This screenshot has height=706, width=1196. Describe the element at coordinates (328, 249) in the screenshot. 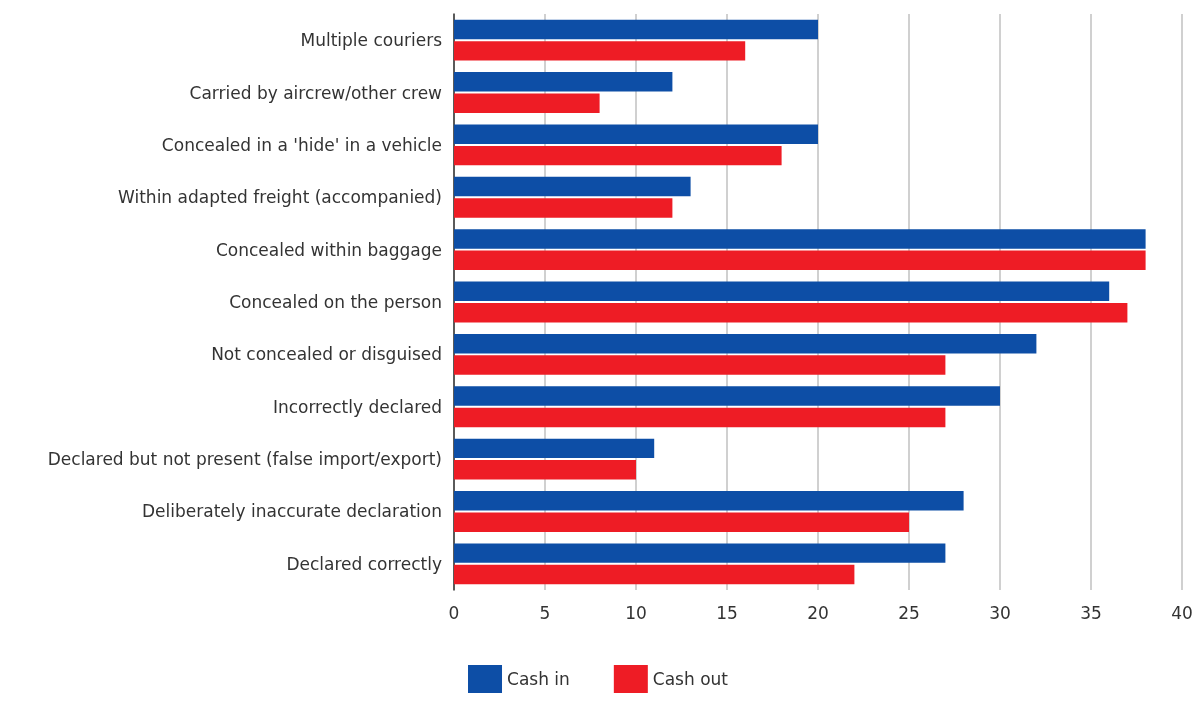

I see `y-tick-label: Concealed within baggage` at that location.